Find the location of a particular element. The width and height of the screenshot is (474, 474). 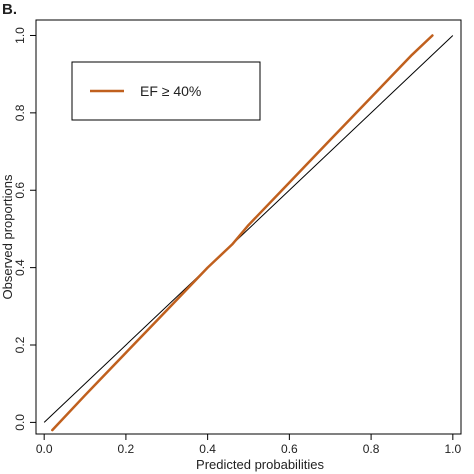

x-tick-label: 0.6 is located at coordinates (289, 449).